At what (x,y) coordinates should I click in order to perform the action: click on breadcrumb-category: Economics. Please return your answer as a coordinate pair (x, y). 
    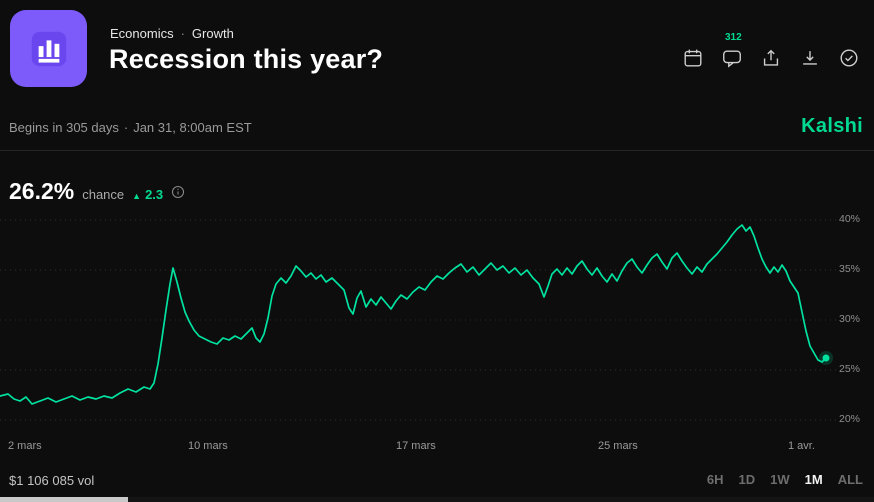
    Looking at the image, I should click on (142, 33).